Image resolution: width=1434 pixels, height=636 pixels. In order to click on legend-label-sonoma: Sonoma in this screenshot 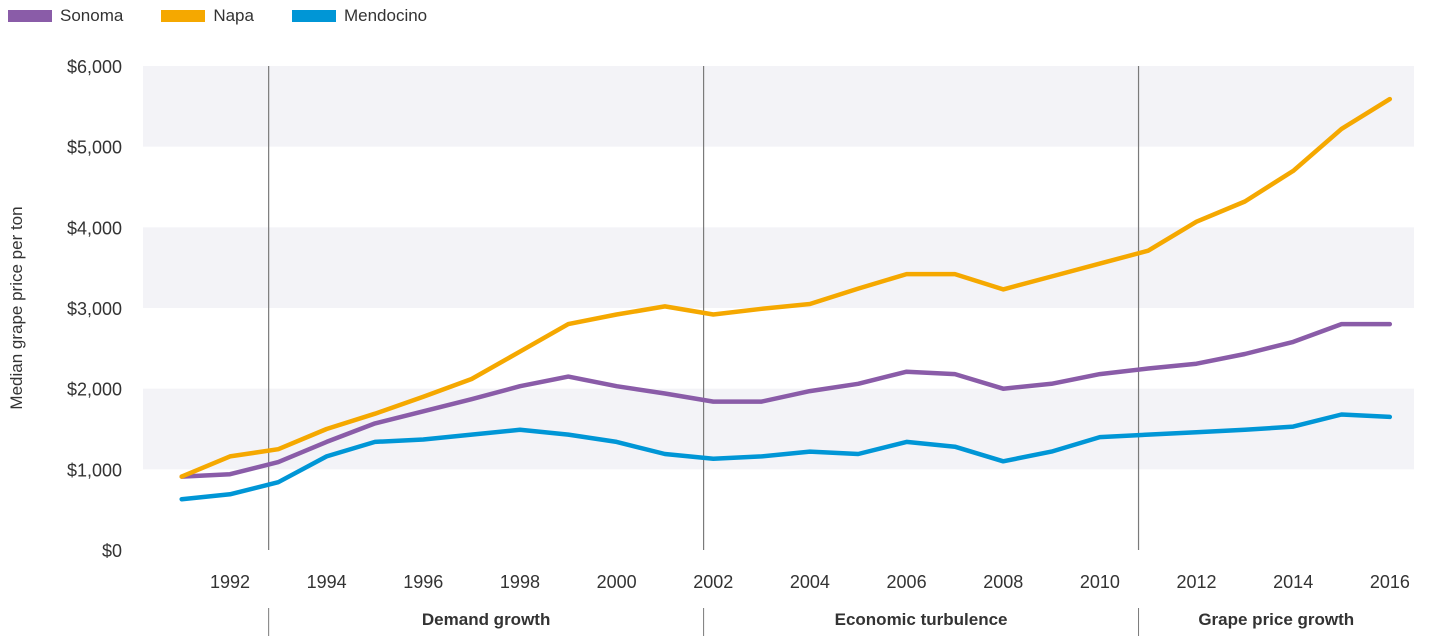, I will do `click(92, 15)`.